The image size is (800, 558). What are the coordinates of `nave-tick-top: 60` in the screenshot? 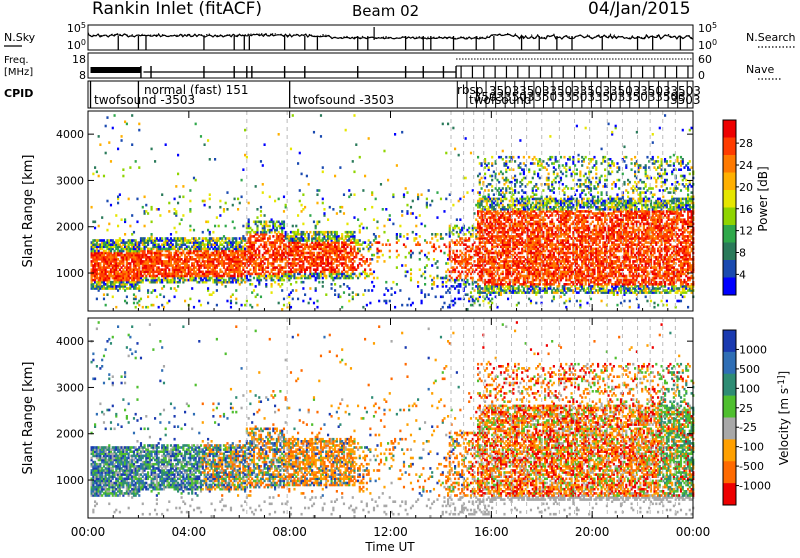 It's located at (705, 59).